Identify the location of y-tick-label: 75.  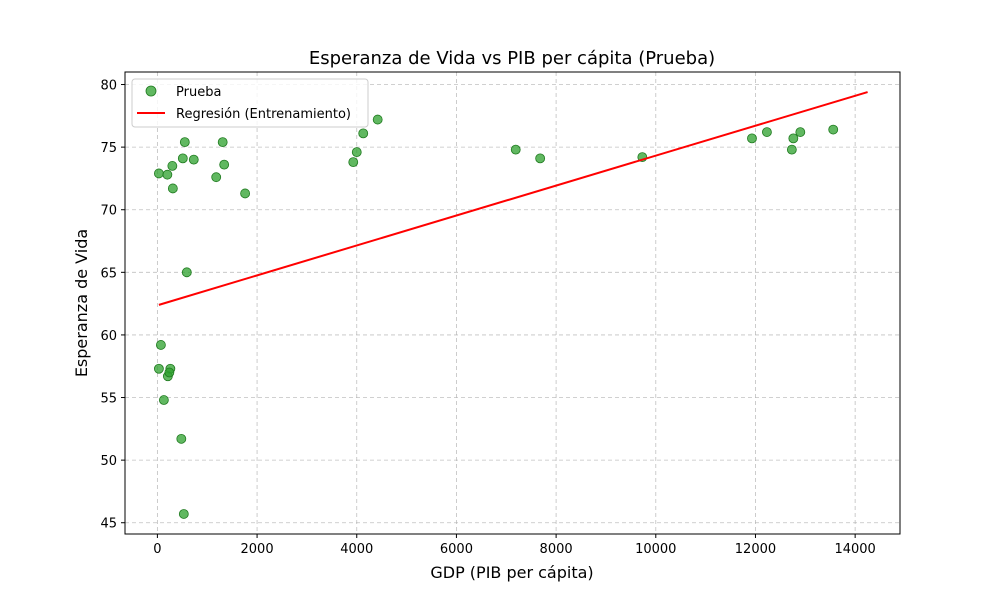
(108, 148).